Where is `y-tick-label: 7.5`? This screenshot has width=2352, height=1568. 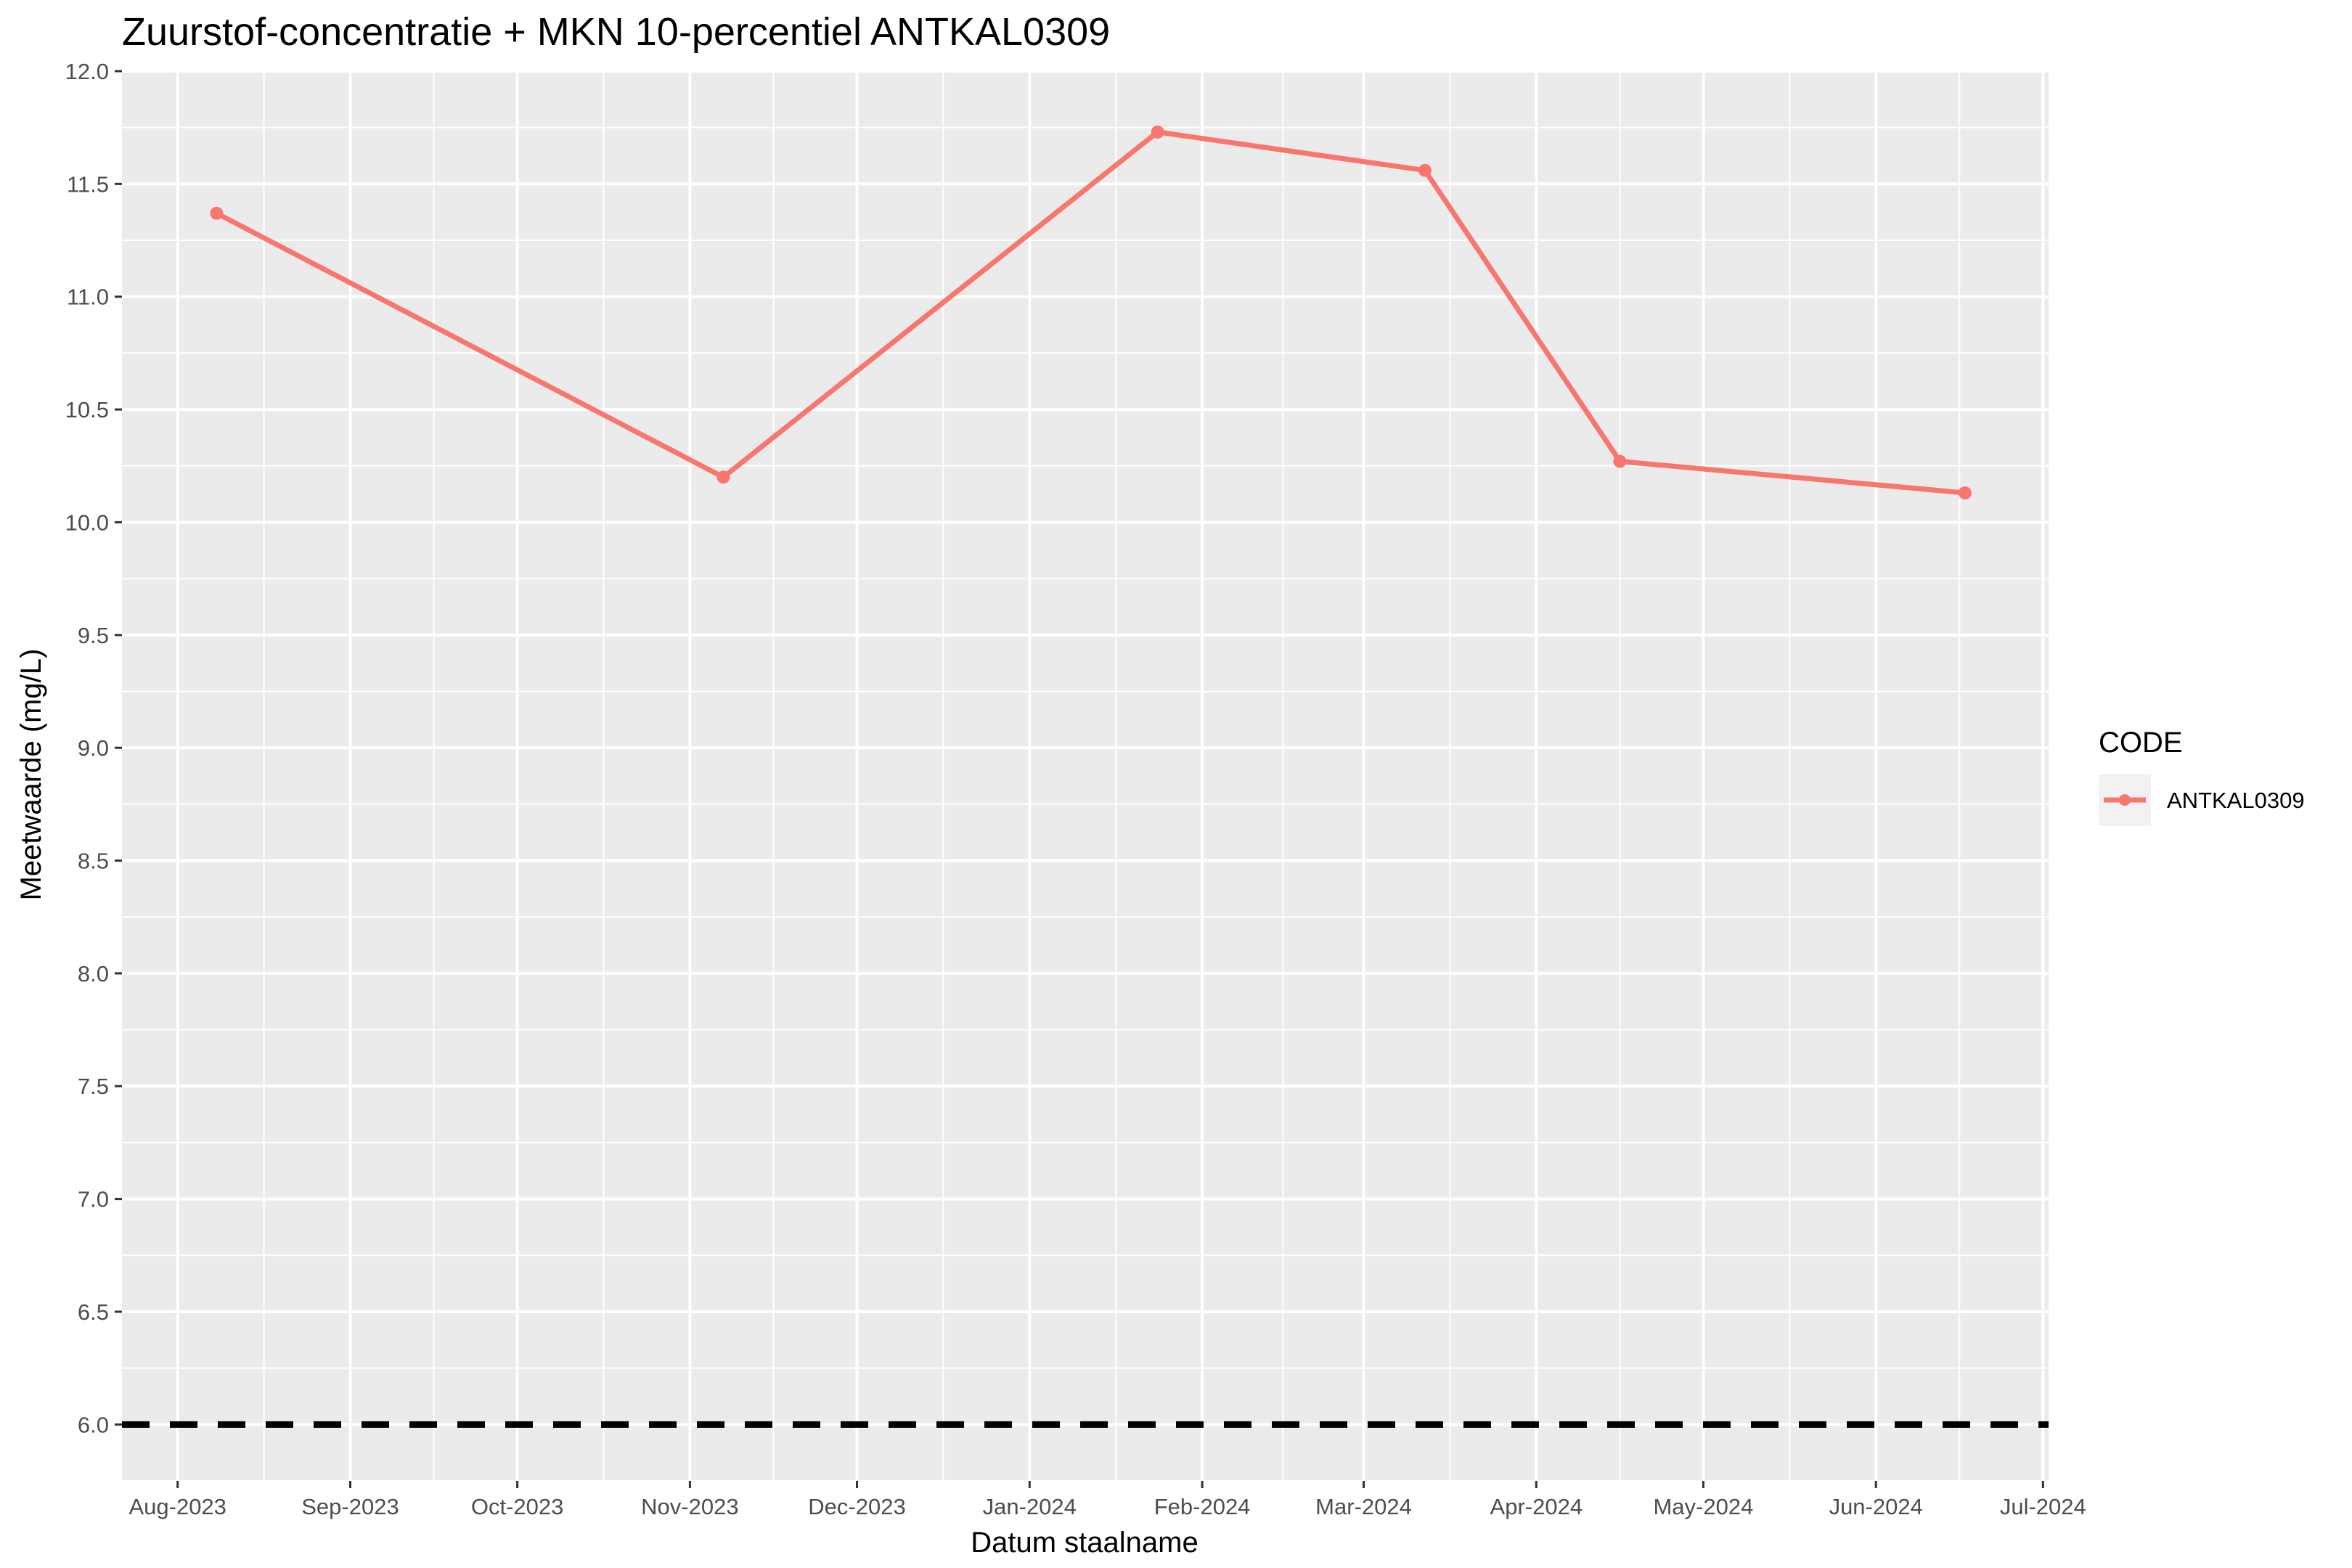
y-tick-label: 7.5 is located at coordinates (94, 1086).